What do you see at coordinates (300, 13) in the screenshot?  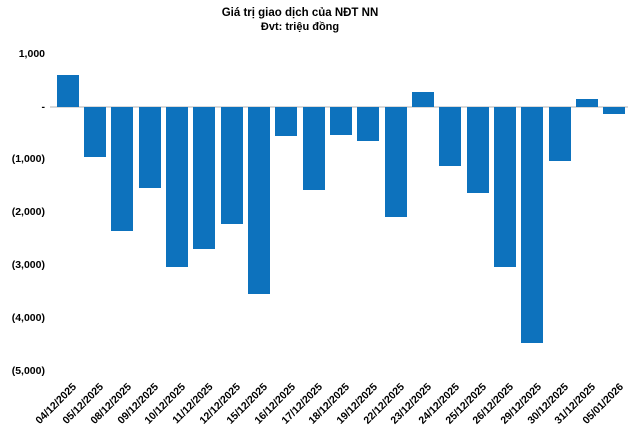 I see `chart-title: Giá trị giao dịch của NĐT NN` at bounding box center [300, 13].